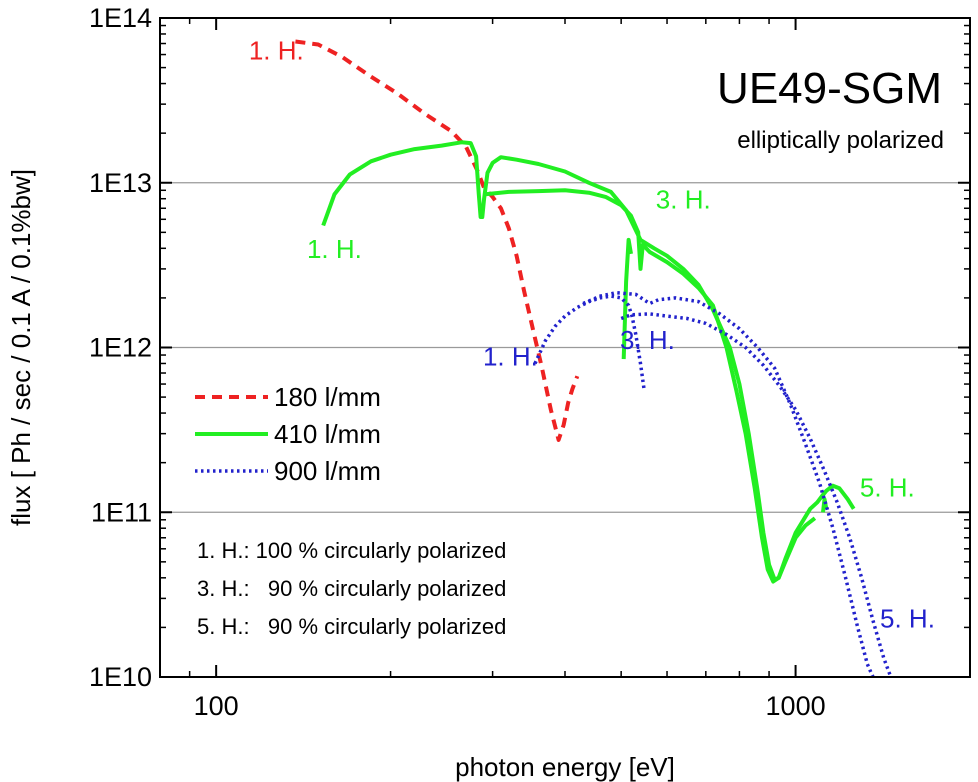  What do you see at coordinates (351, 550) in the screenshot?
I see `polarization-note: 1. H.: 100 % circularly polarized` at bounding box center [351, 550].